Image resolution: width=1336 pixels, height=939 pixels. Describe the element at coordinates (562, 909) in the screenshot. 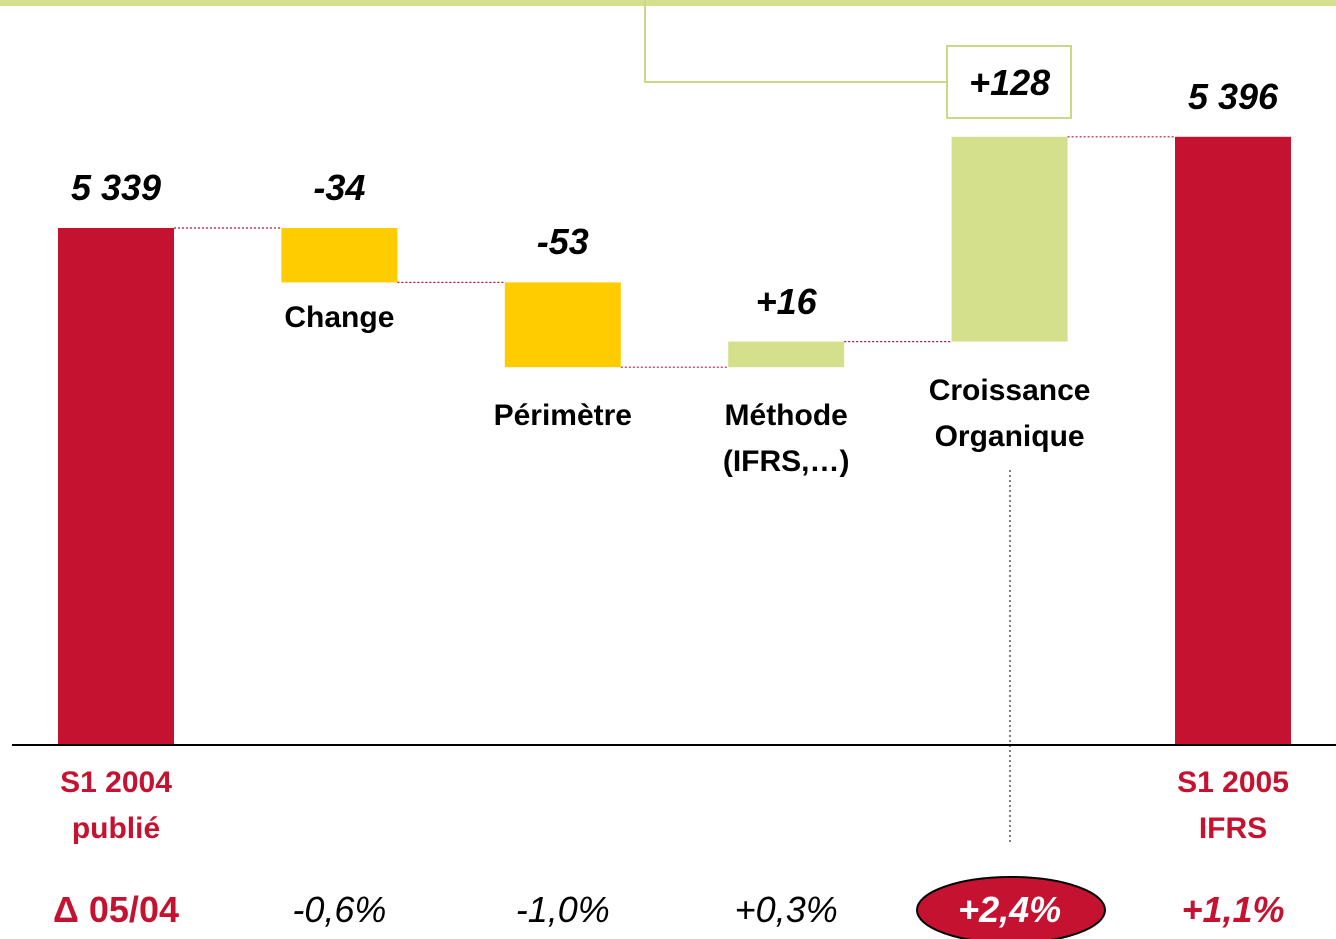

I see `delta-label: -1,0%` at that location.